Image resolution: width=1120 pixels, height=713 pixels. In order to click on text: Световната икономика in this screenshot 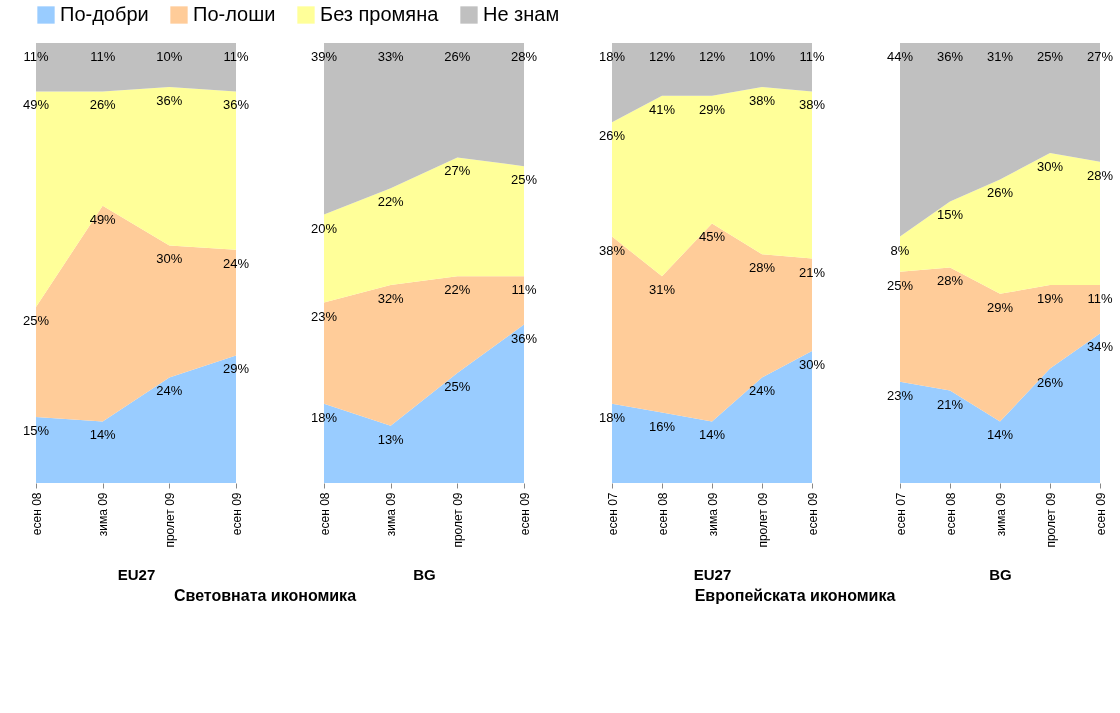, I will do `click(265, 595)`.